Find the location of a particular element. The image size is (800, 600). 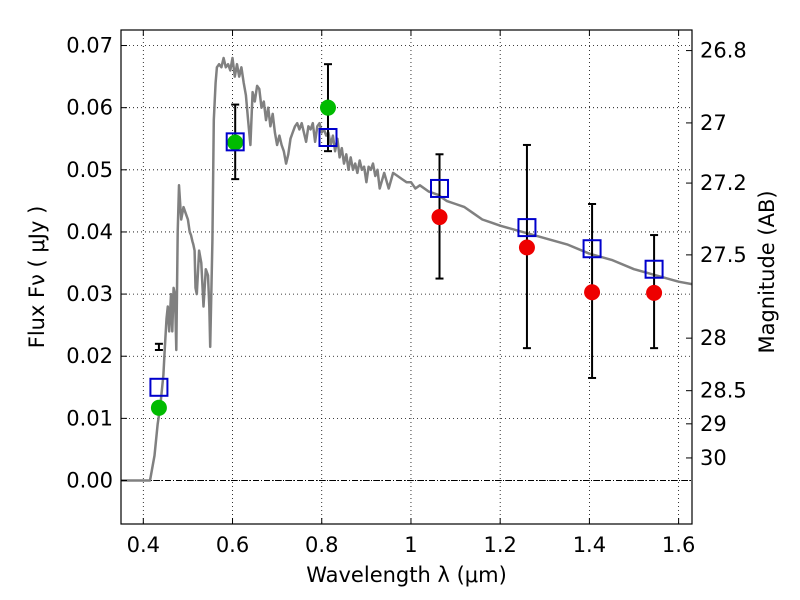

mag-tick-label: 30 is located at coordinates (713, 458).